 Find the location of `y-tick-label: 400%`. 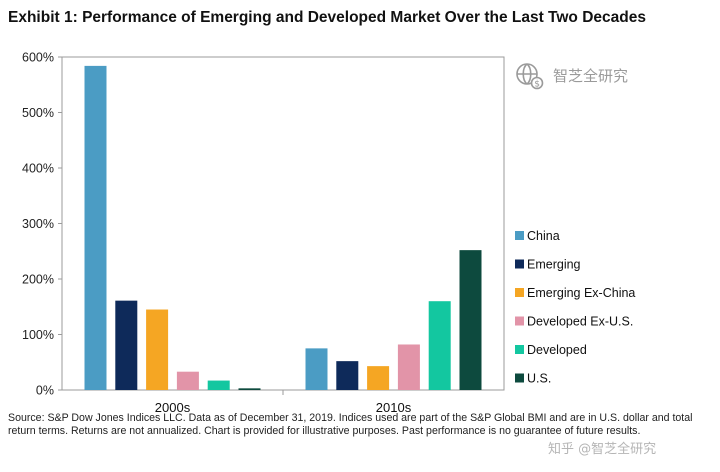

y-tick-label: 400% is located at coordinates (38, 169).